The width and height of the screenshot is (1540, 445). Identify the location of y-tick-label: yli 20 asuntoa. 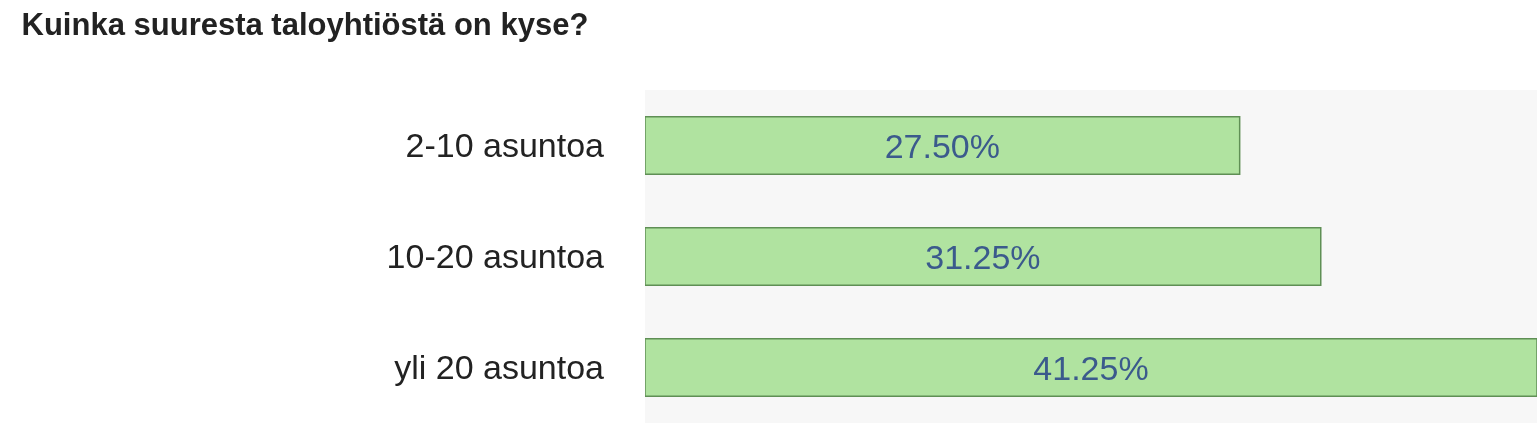
(499, 367).